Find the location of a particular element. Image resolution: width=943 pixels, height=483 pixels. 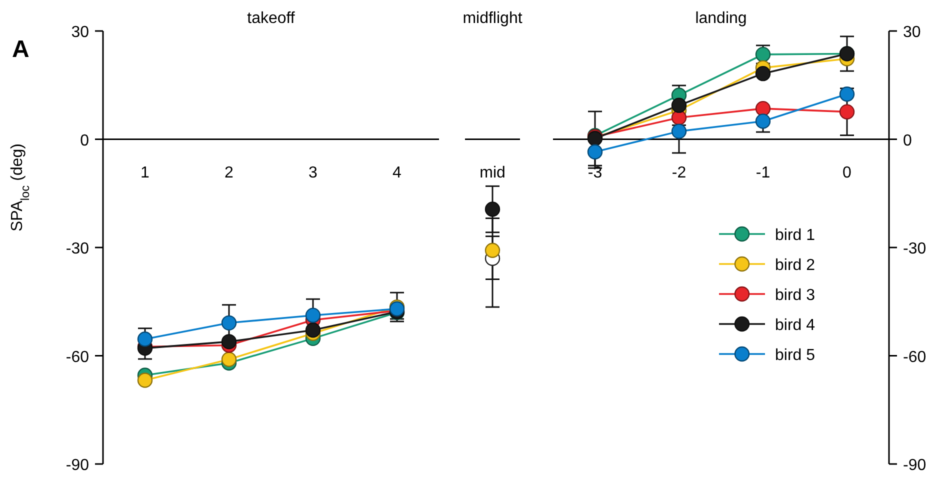

legend-label: bird 4 is located at coordinates (795, 325).